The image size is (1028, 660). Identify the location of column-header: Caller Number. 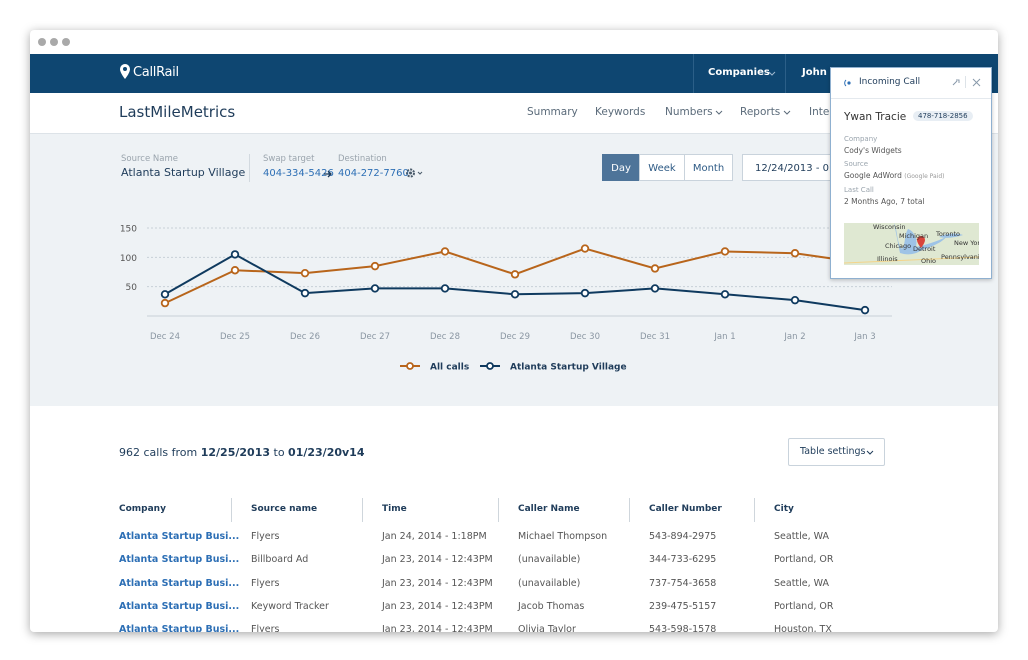
(685, 509).